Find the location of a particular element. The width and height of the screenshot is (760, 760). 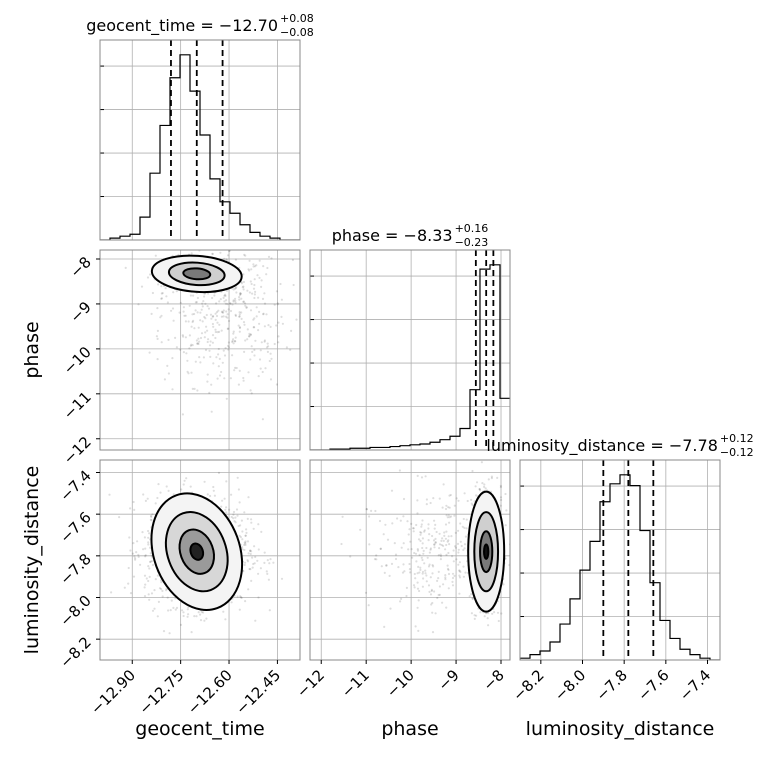

y-tick-label: −7.4 is located at coordinates (75, 486).